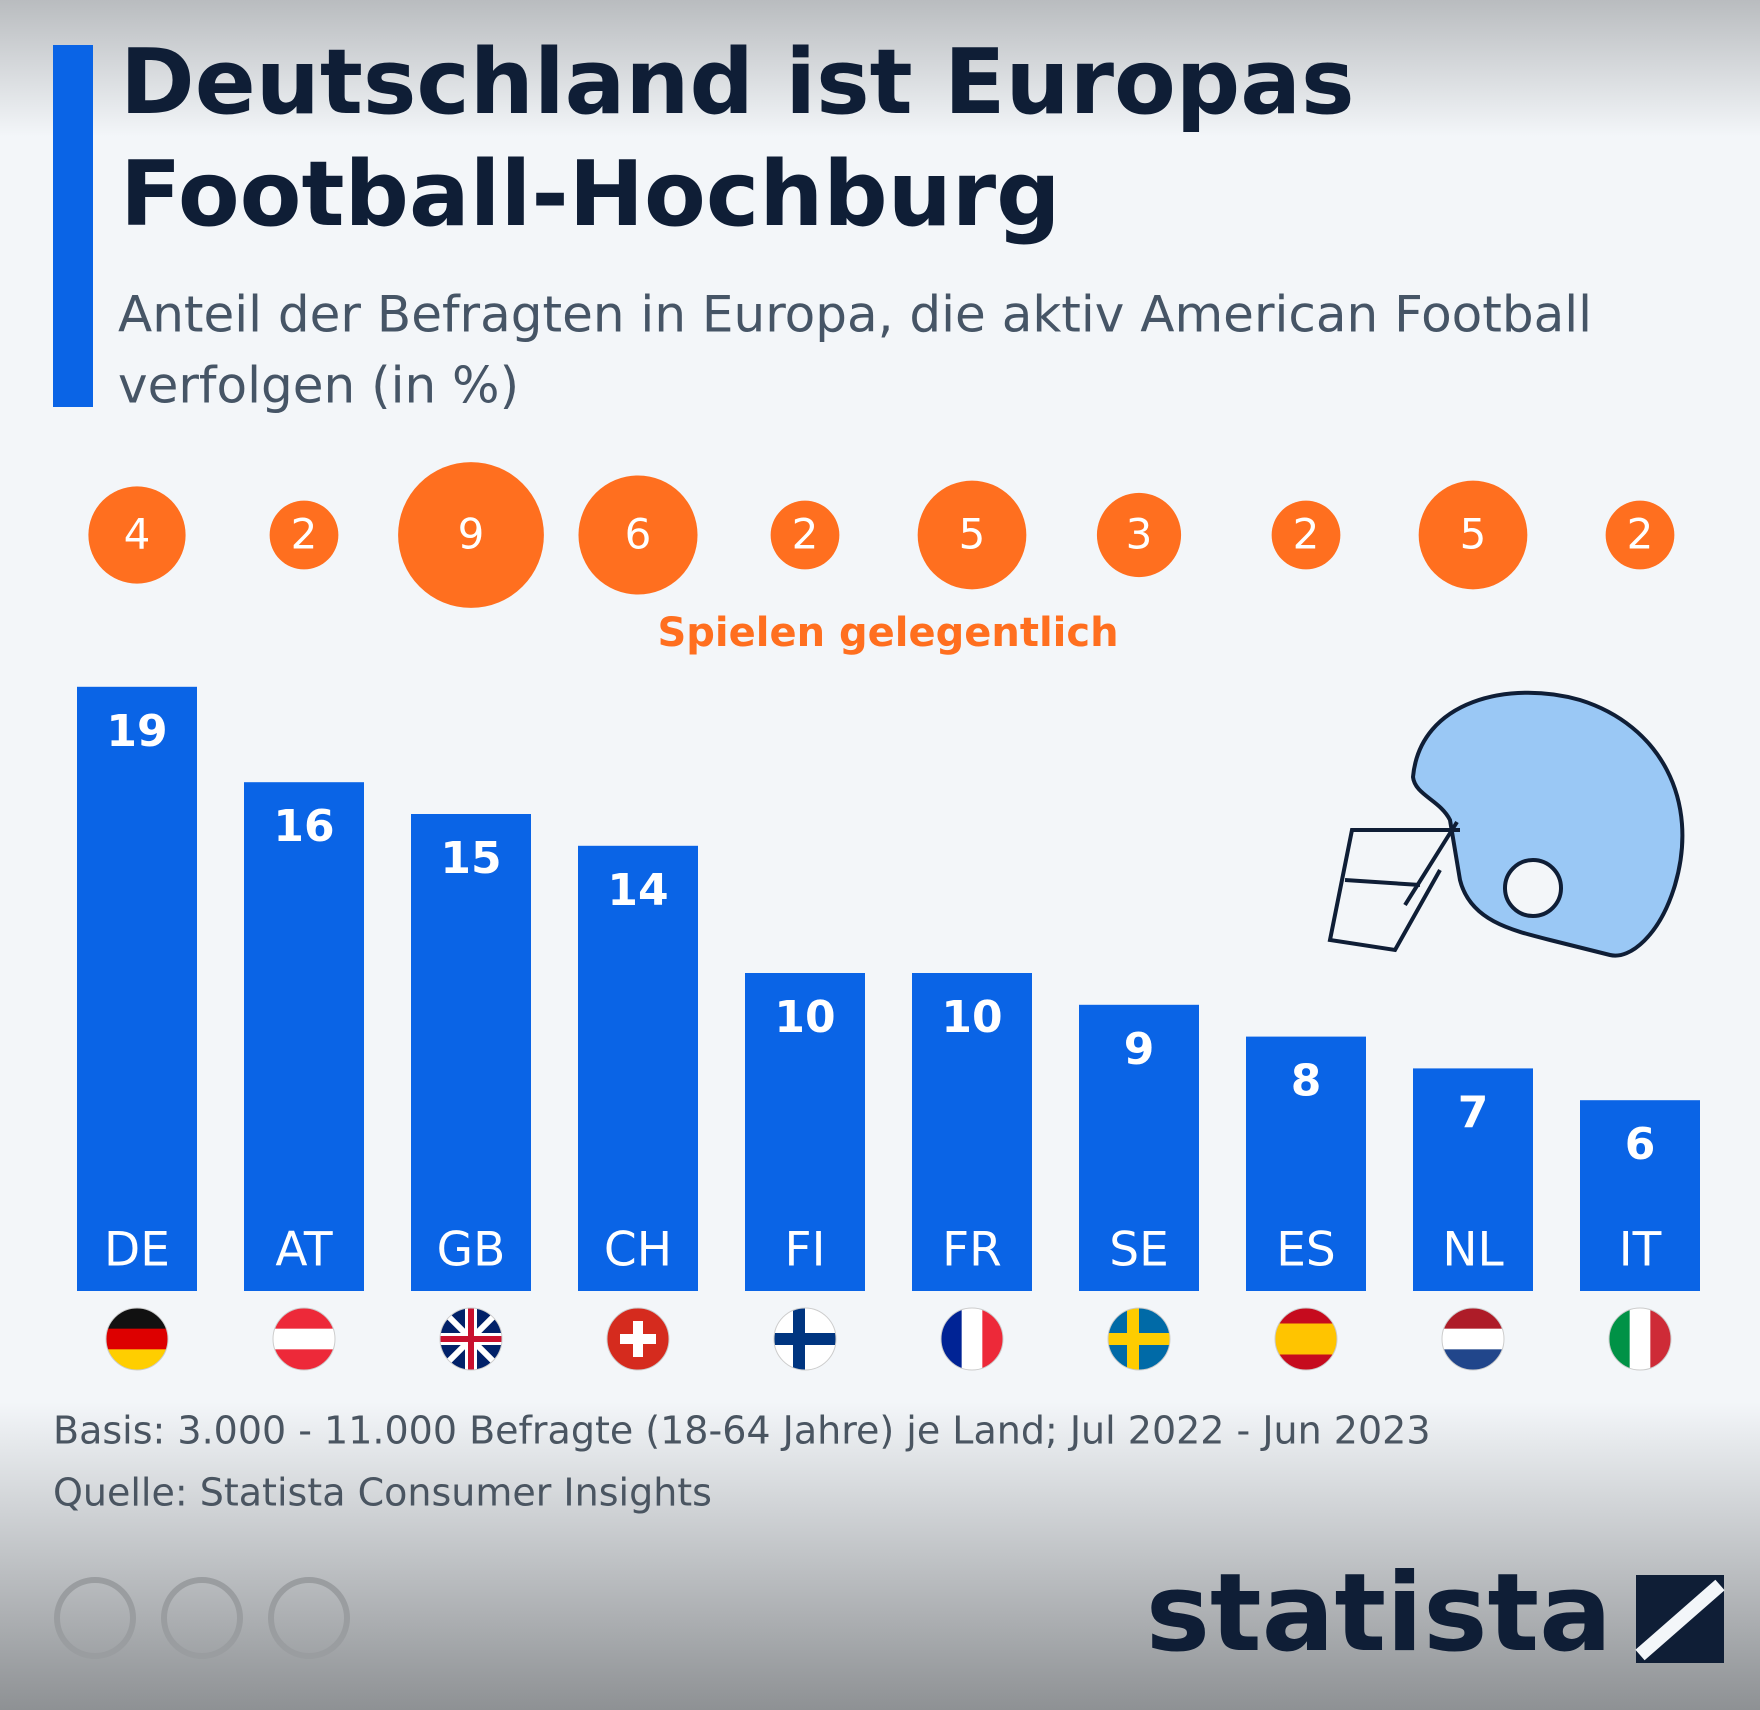 Image resolution: width=1760 pixels, height=1710 pixels. I want to click on value-label: 8, so click(1306, 1081).